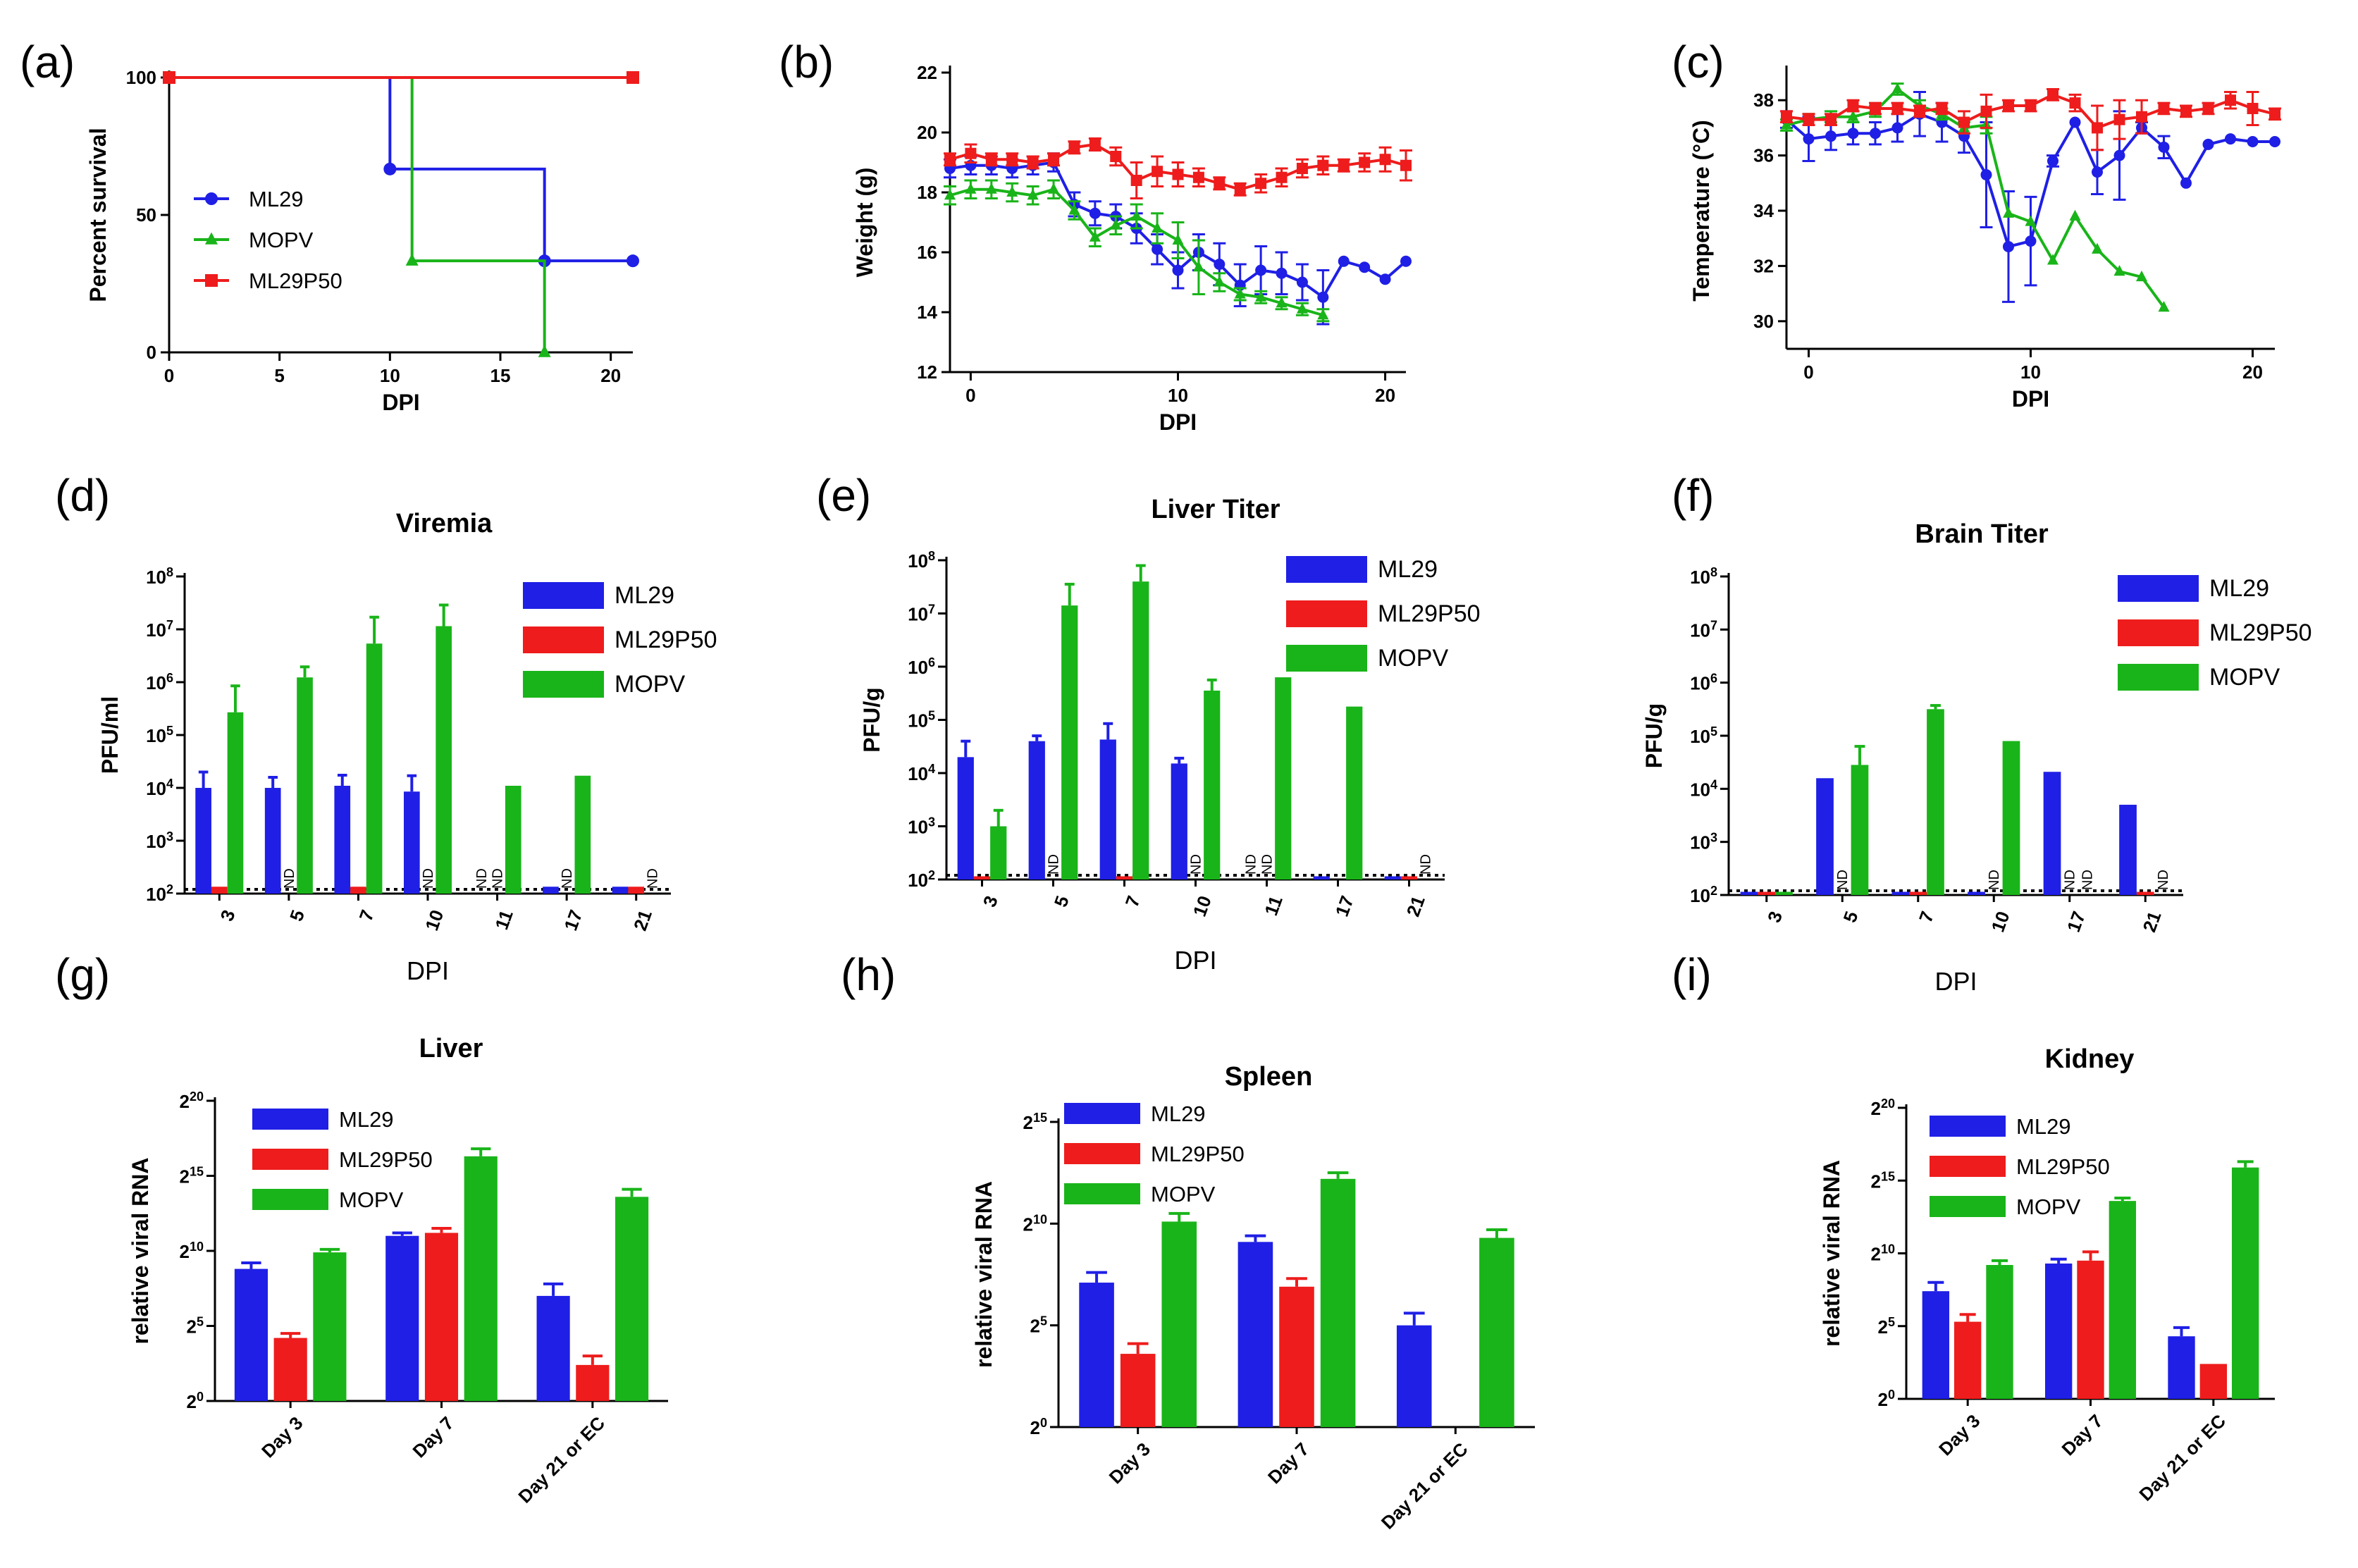 This screenshot has height=1568, width=2358. I want to click on x-axis-label-e: DPI, so click(1195, 960).